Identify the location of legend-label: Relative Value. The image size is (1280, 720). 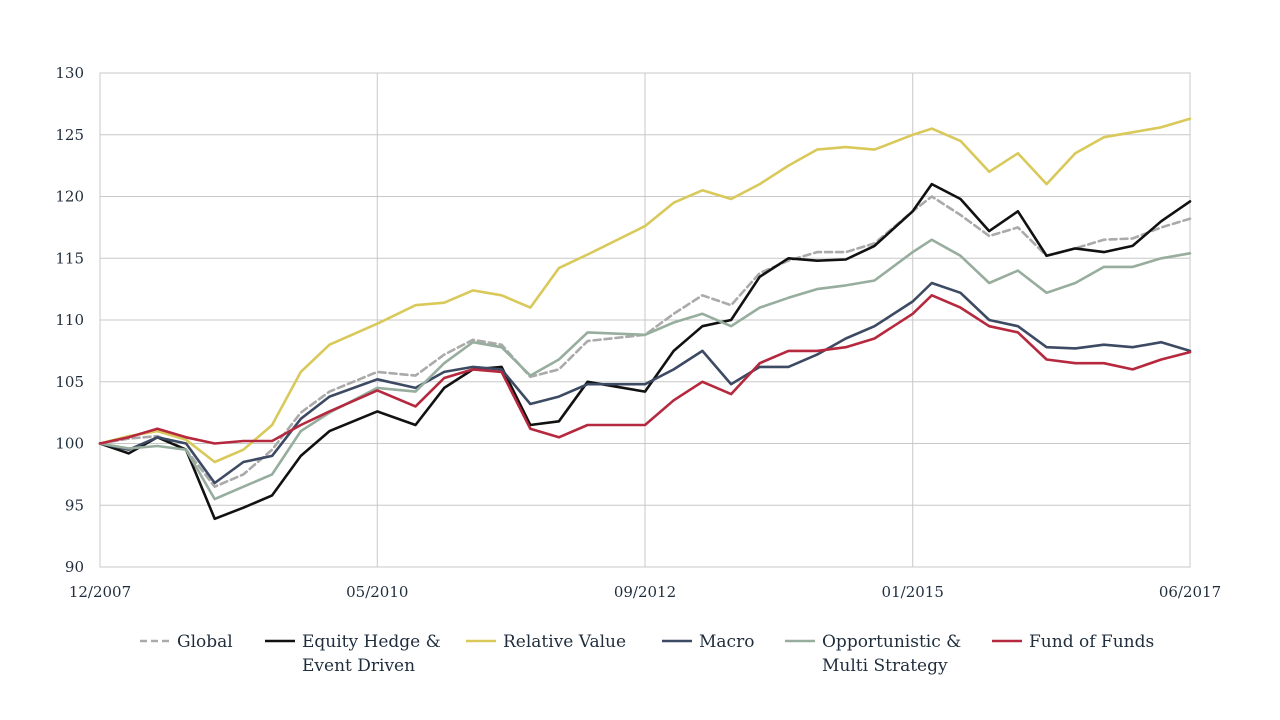
(564, 642).